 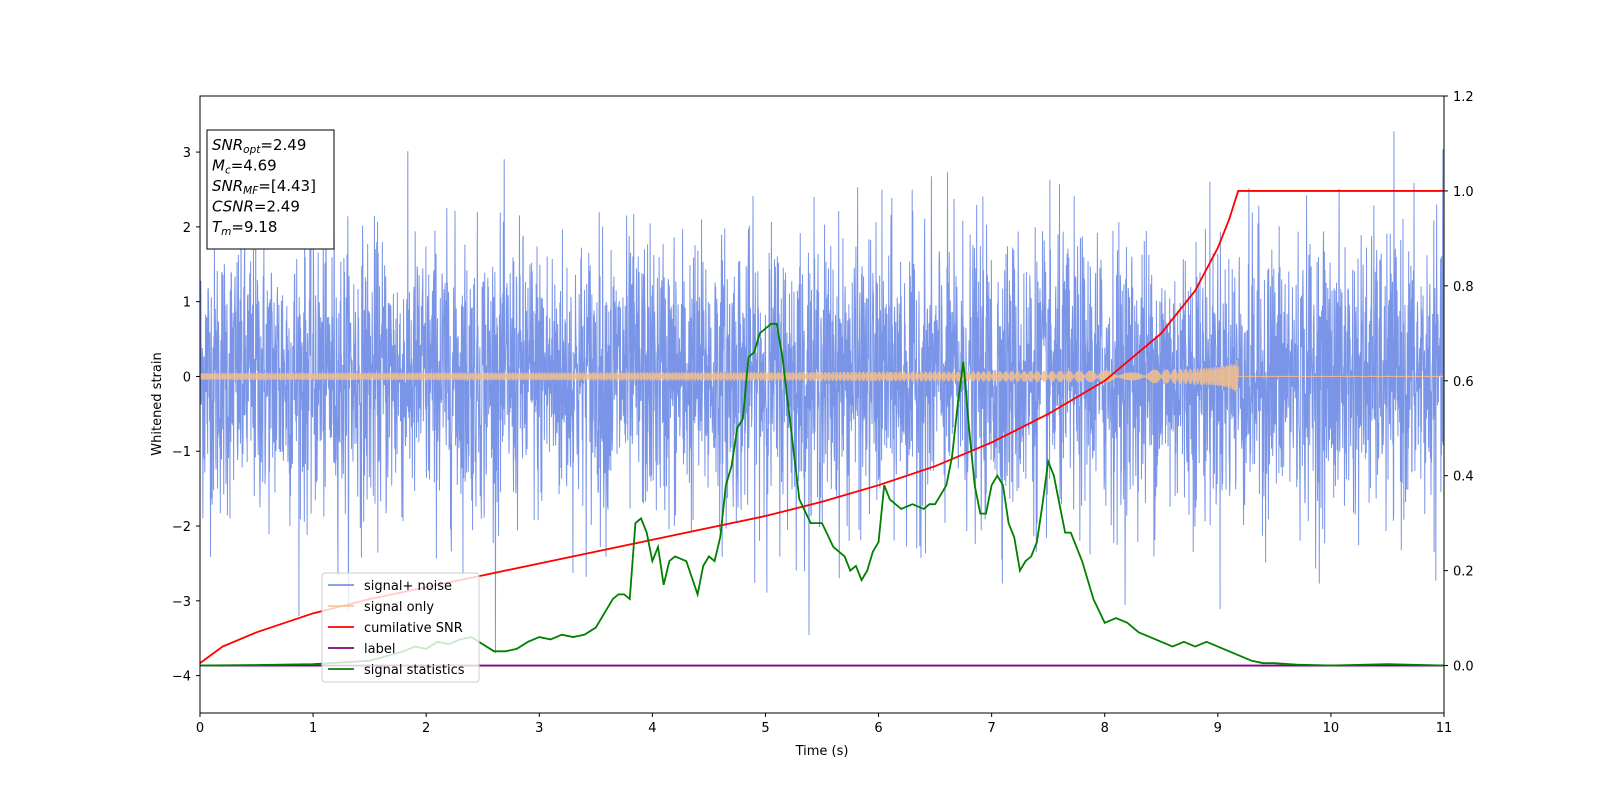 I want to click on legend-label: signal only, so click(x=399, y=607).